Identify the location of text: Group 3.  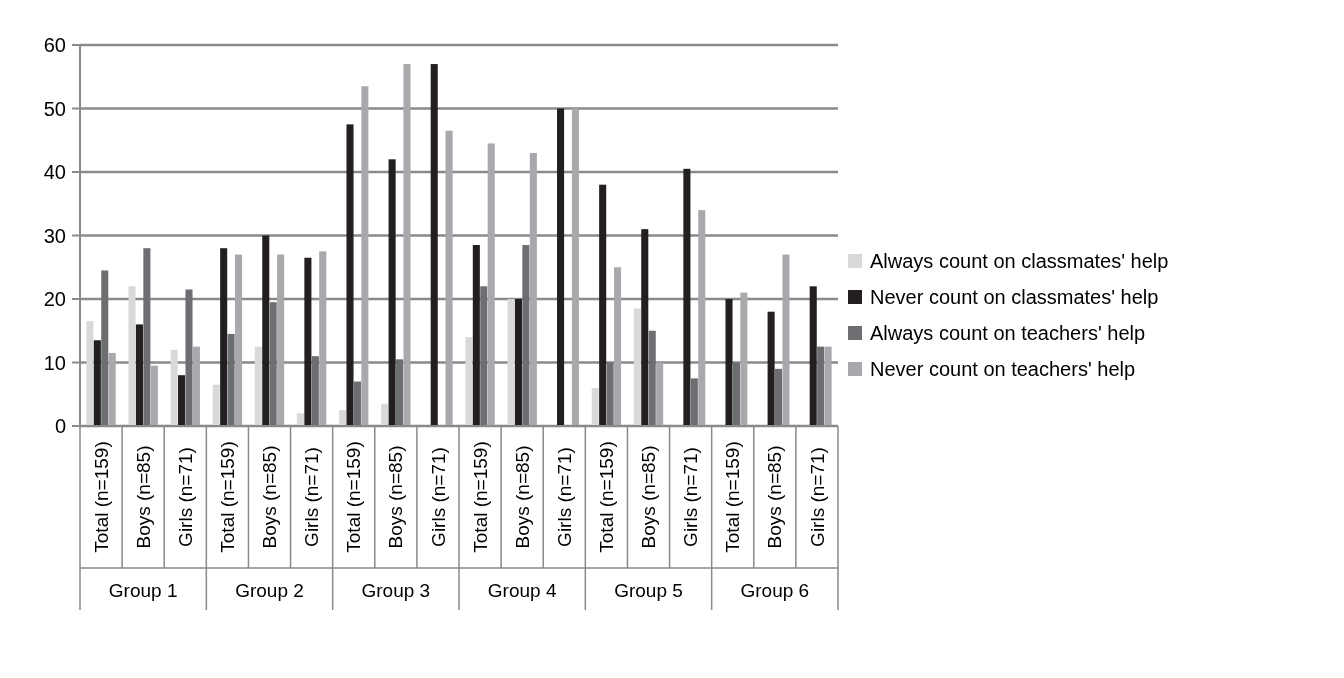
(396, 590).